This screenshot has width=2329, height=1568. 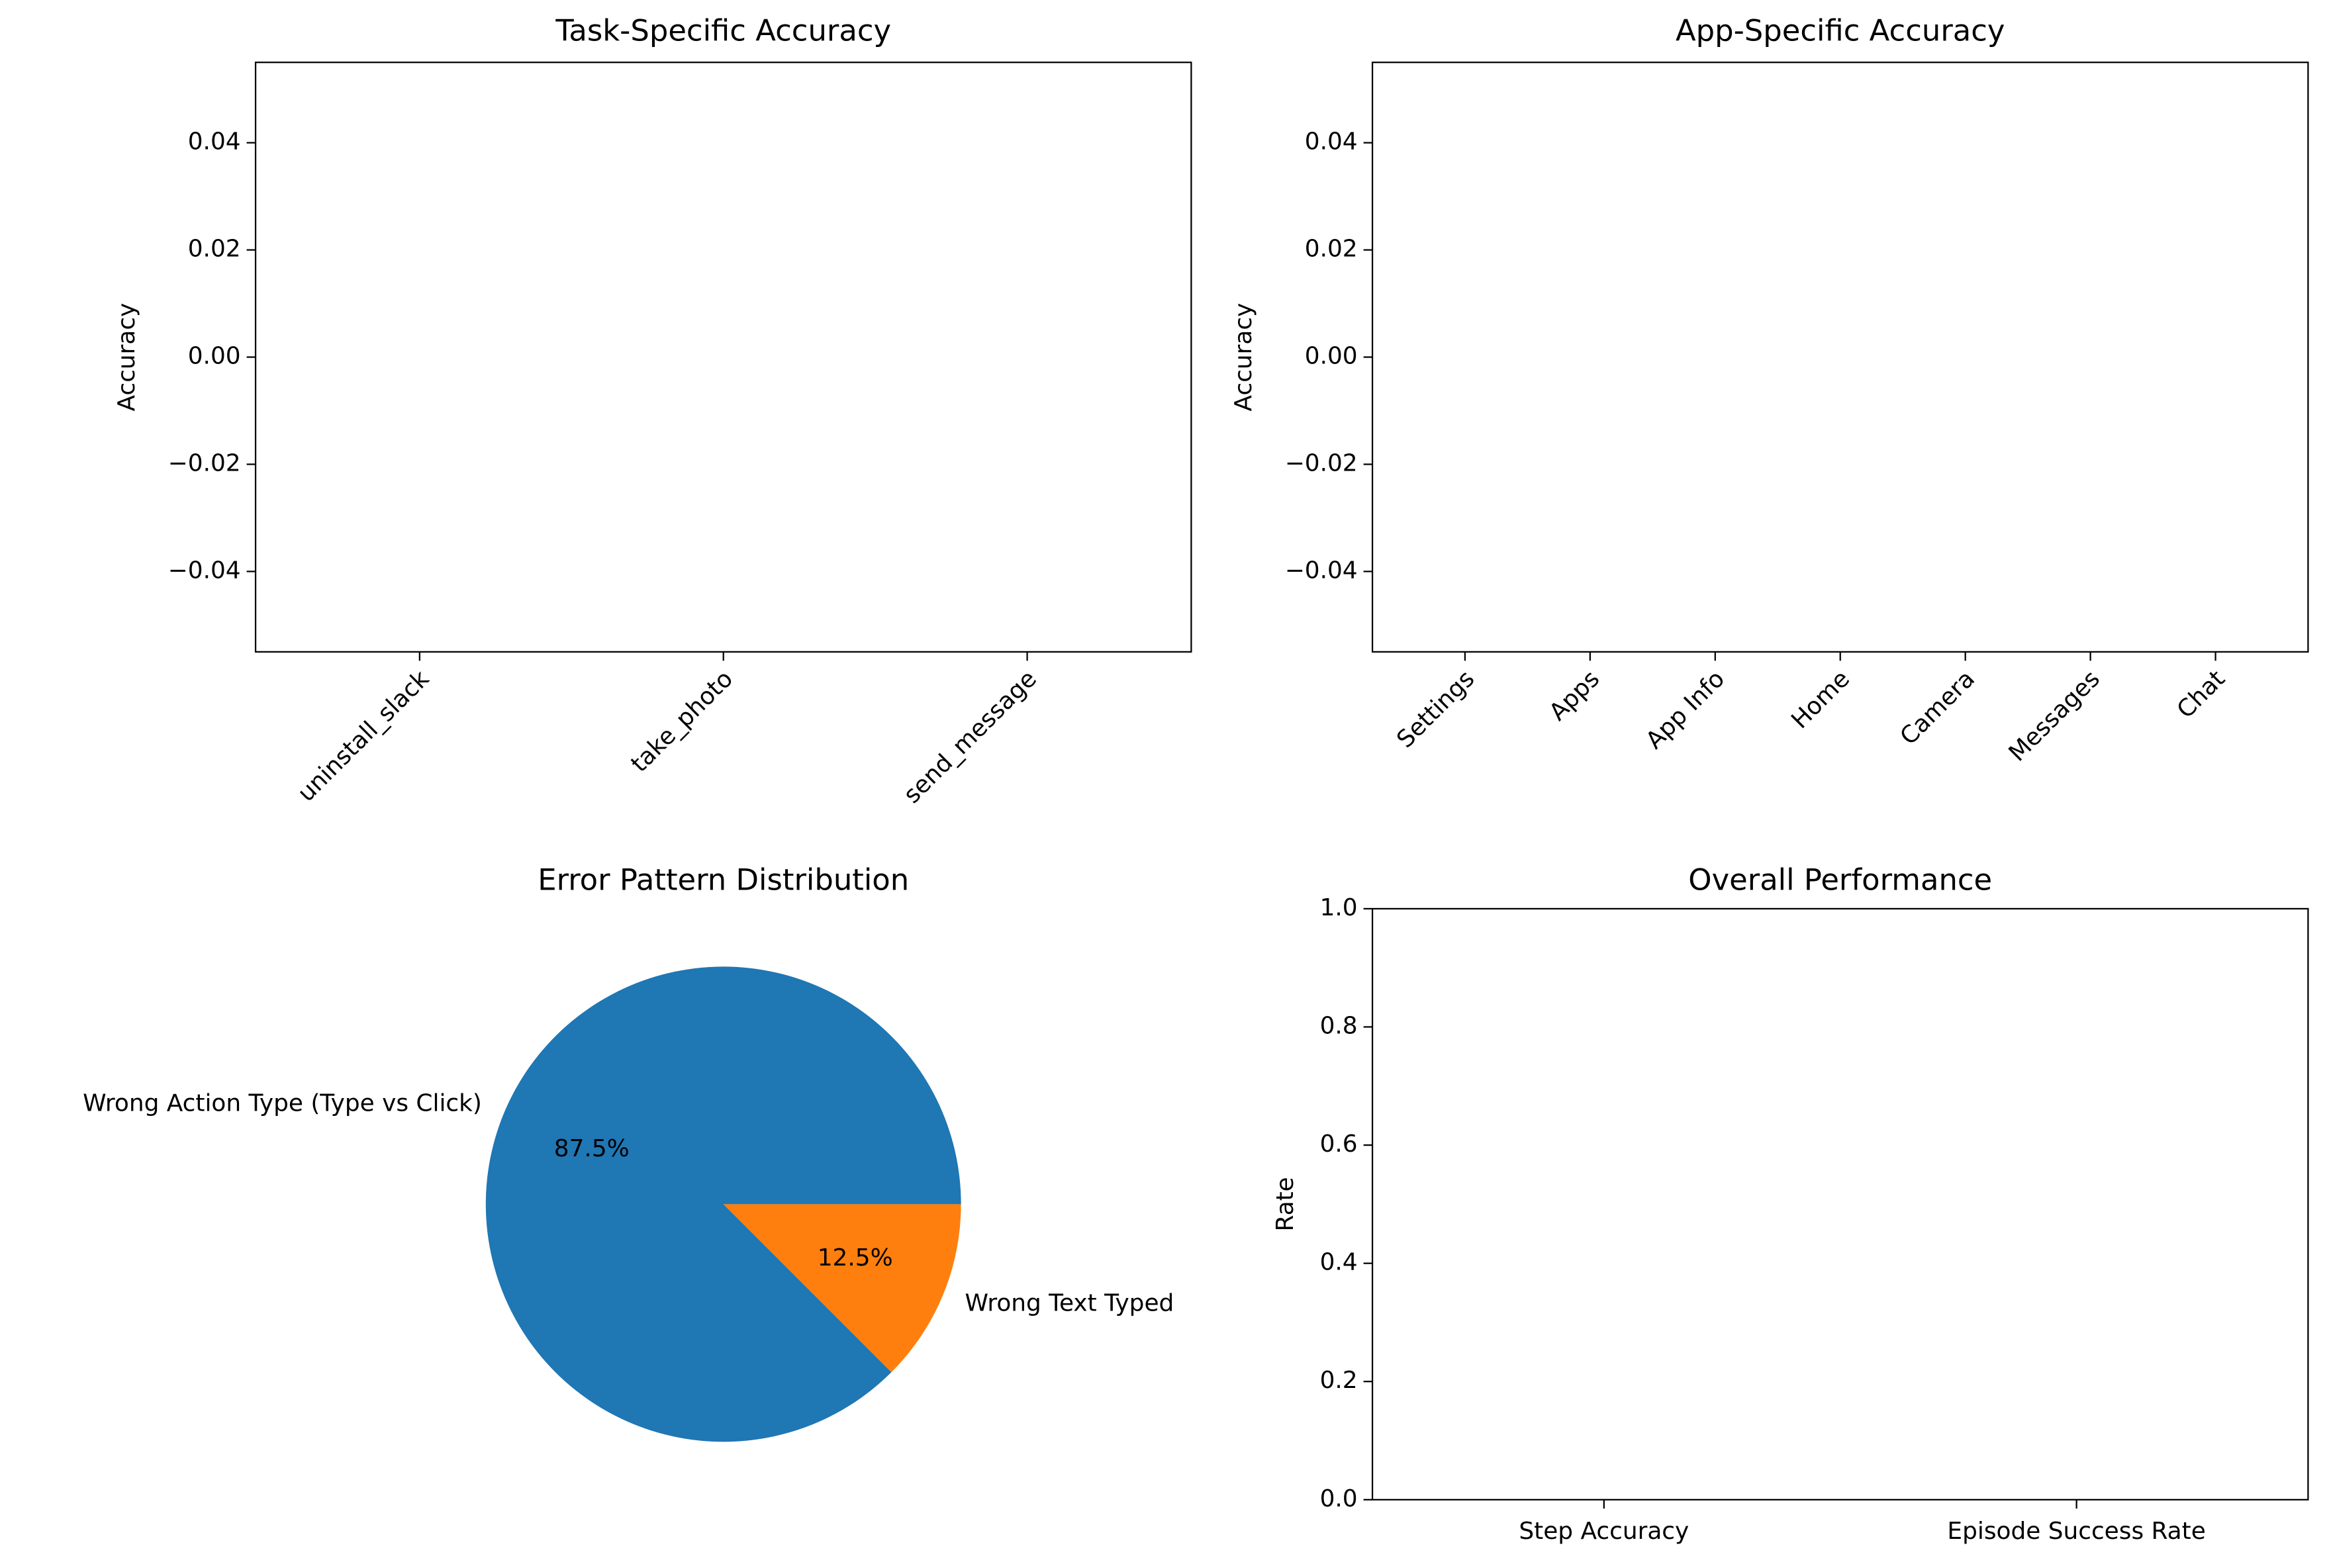 I want to click on pie-label: Wrong Action Type (Type vs Click), so click(x=282, y=1103).